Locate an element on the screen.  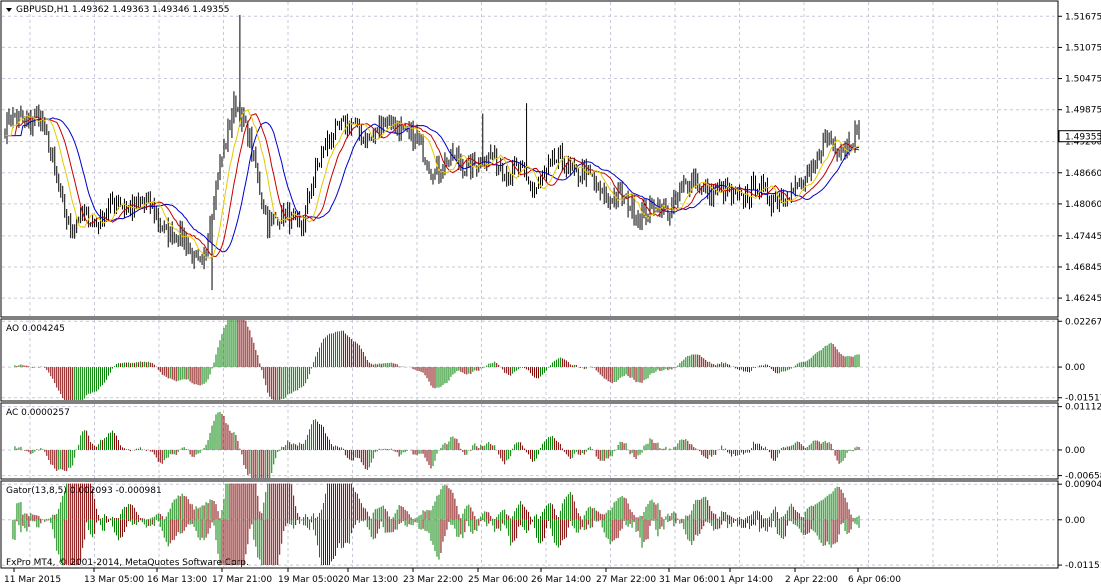
ac-histogram is located at coordinates (437, 444).